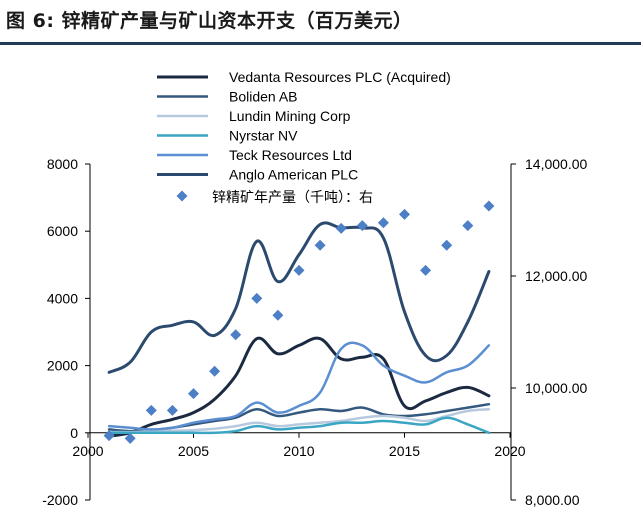 Image resolution: width=641 pixels, height=519 pixels. I want to click on legend-label-vedanta: Vedanta Resources PLC (Acquired), so click(340, 77).